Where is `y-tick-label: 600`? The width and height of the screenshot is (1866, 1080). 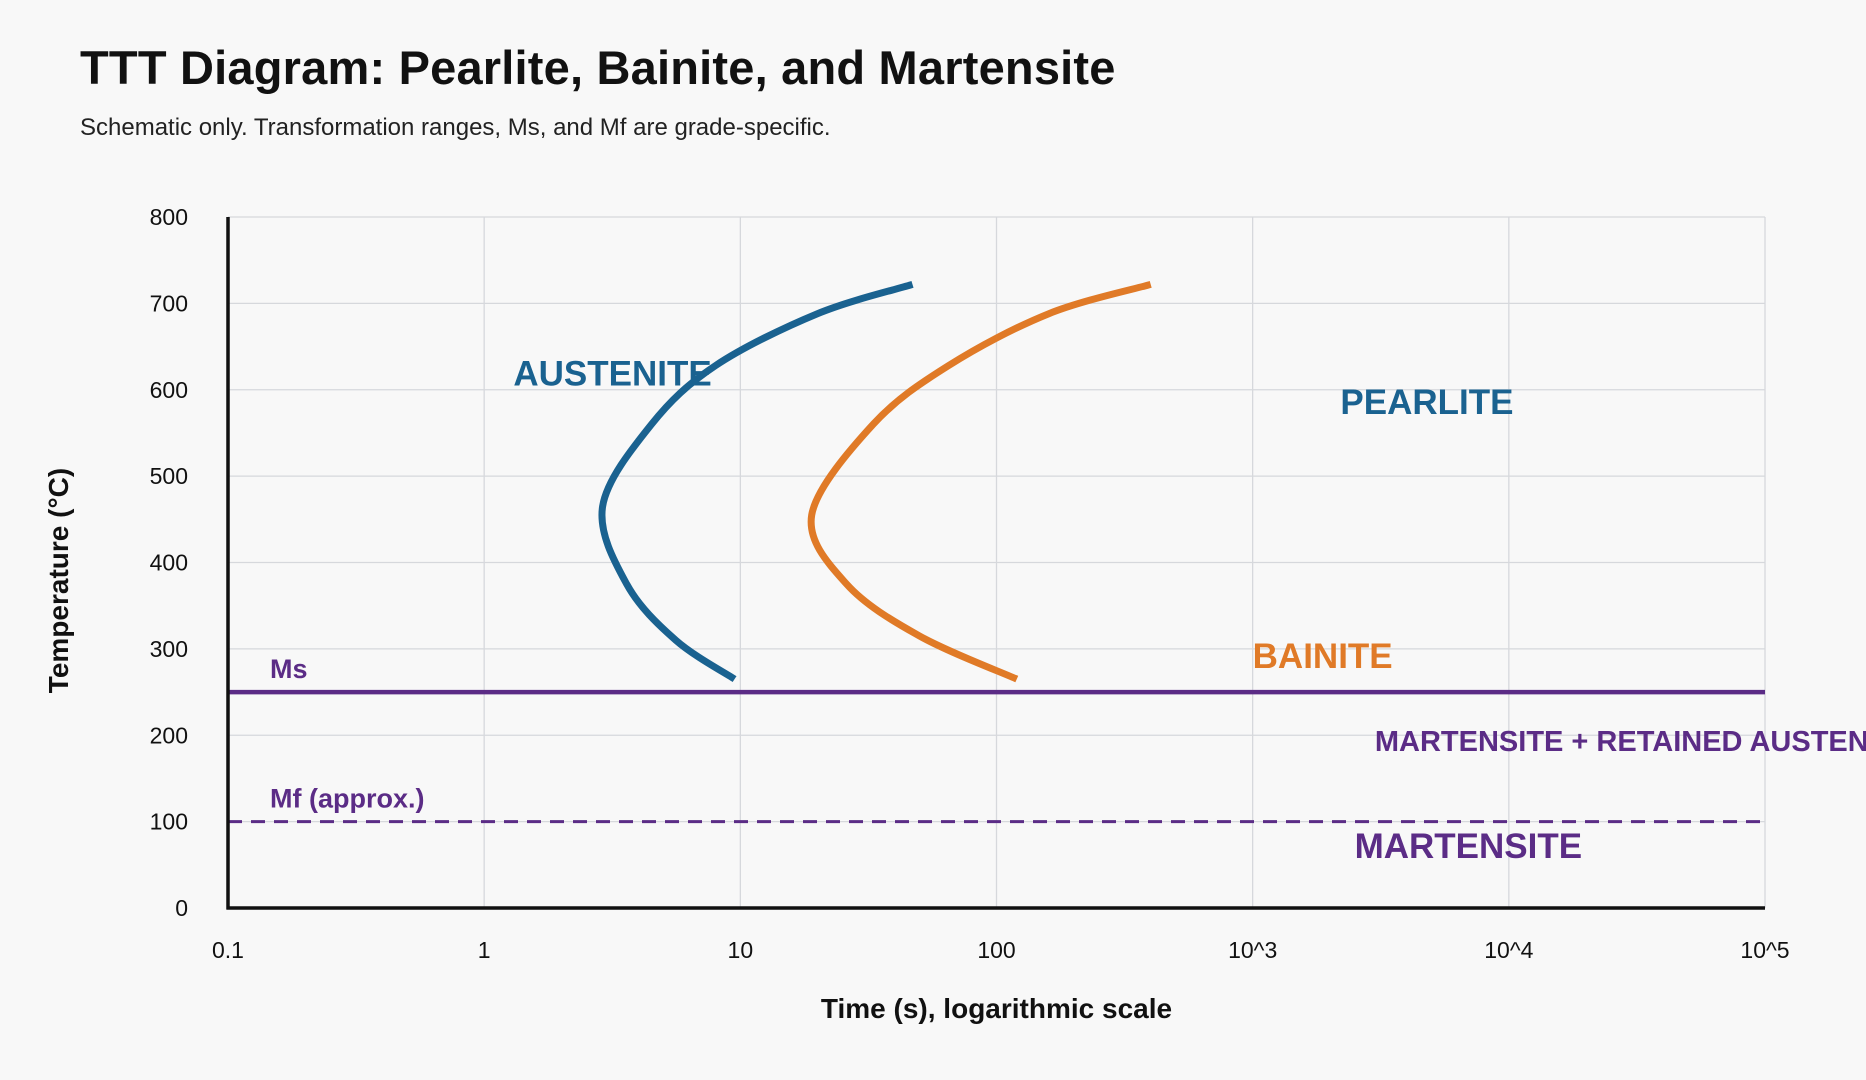 y-tick-label: 600 is located at coordinates (169, 390).